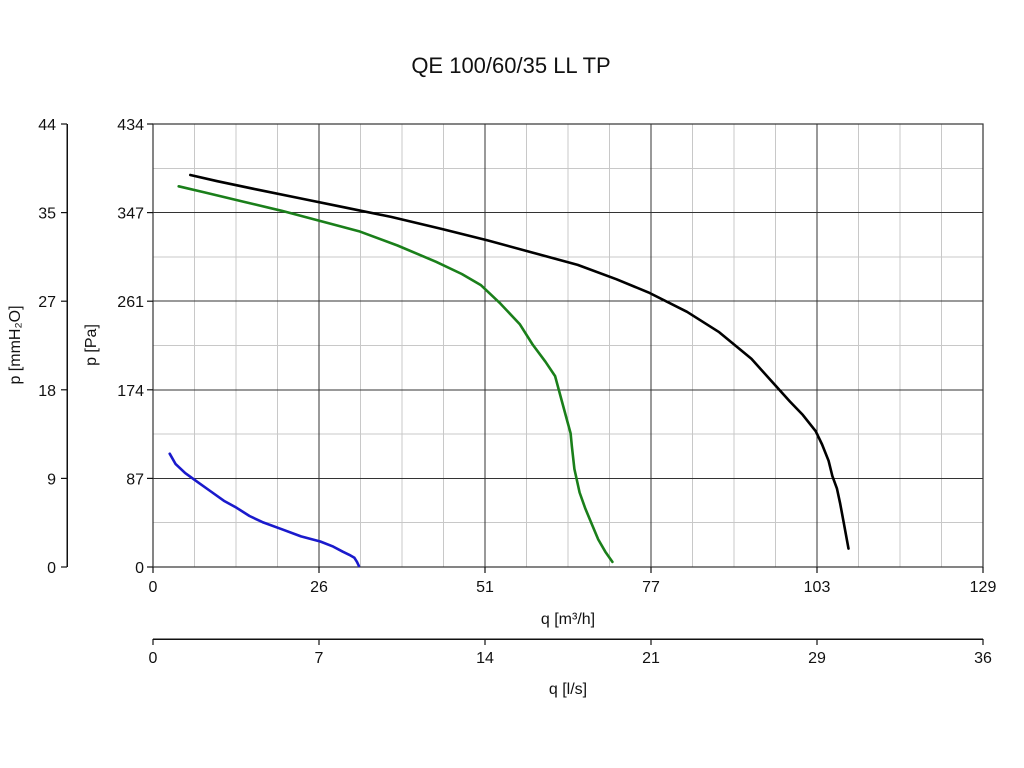 This screenshot has height=768, width=1024. What do you see at coordinates (139, 568) in the screenshot?
I see `y-tick-label: 0` at bounding box center [139, 568].